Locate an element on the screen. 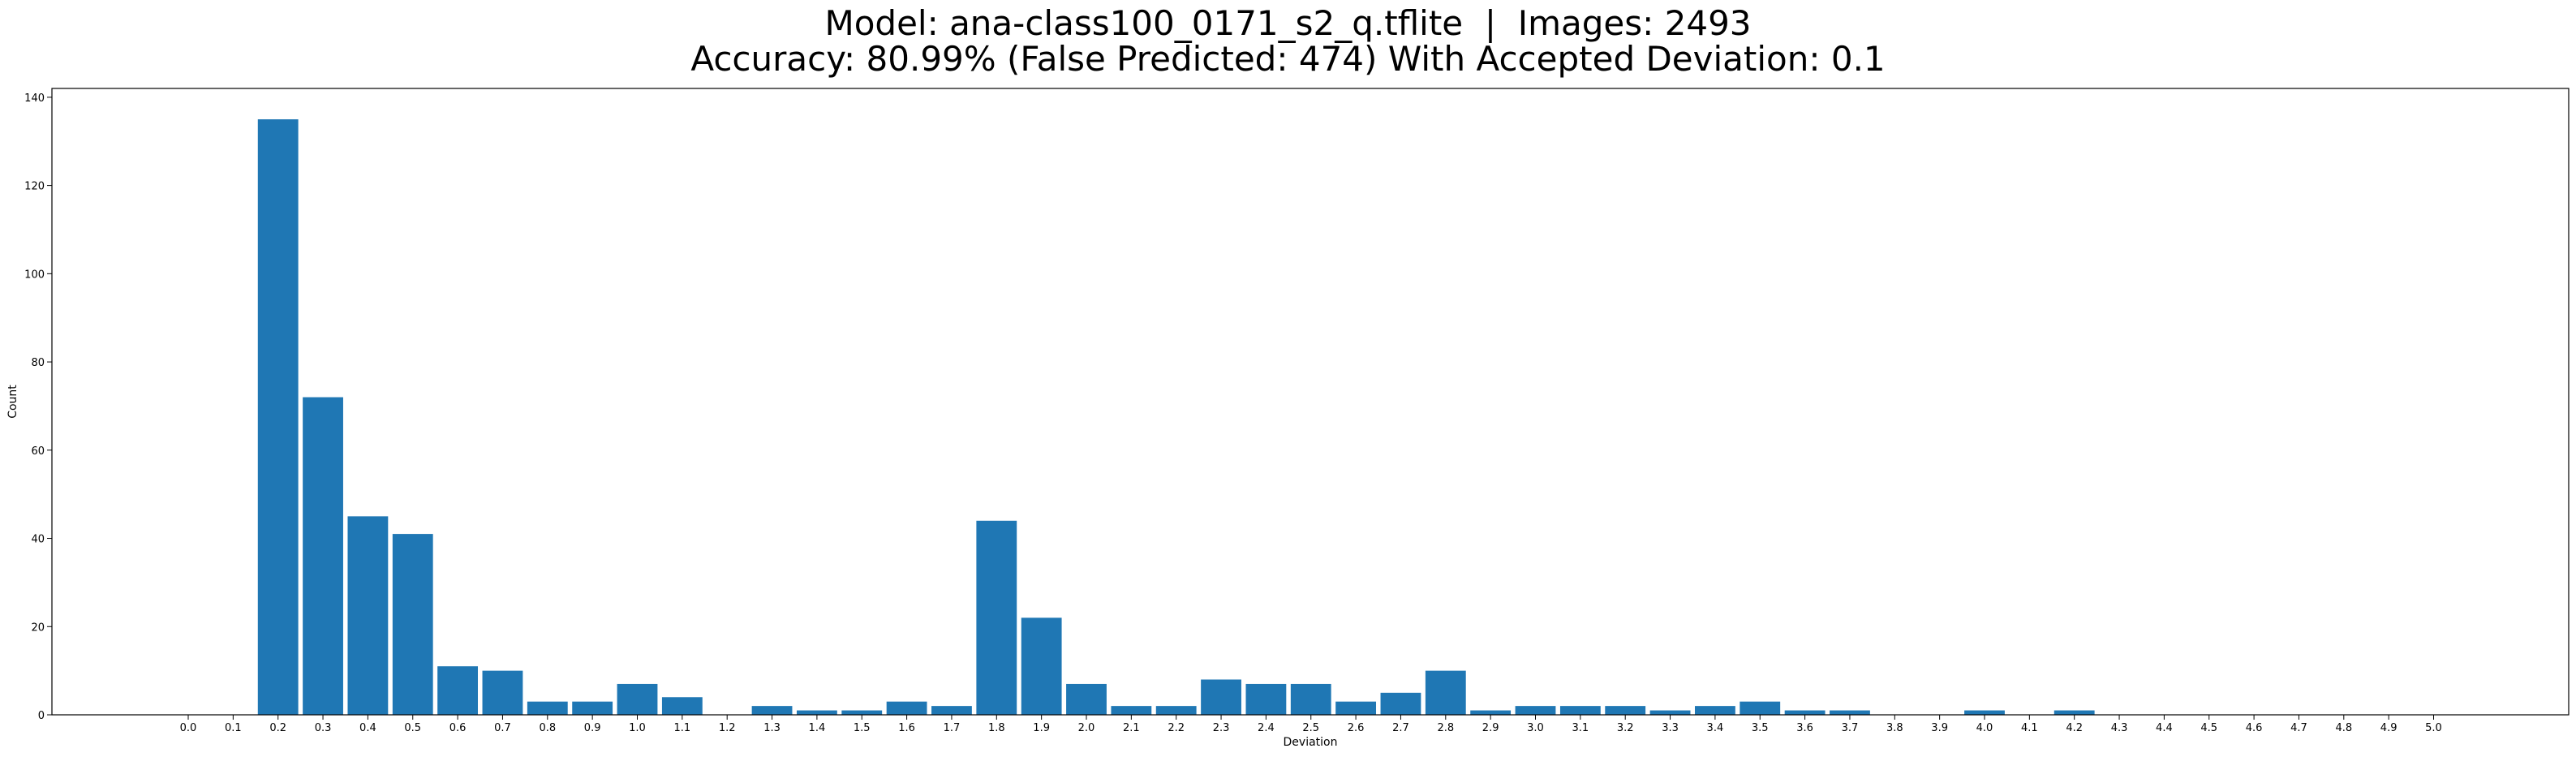 The width and height of the screenshot is (2576, 757). bar-0.5 is located at coordinates (412, 624).